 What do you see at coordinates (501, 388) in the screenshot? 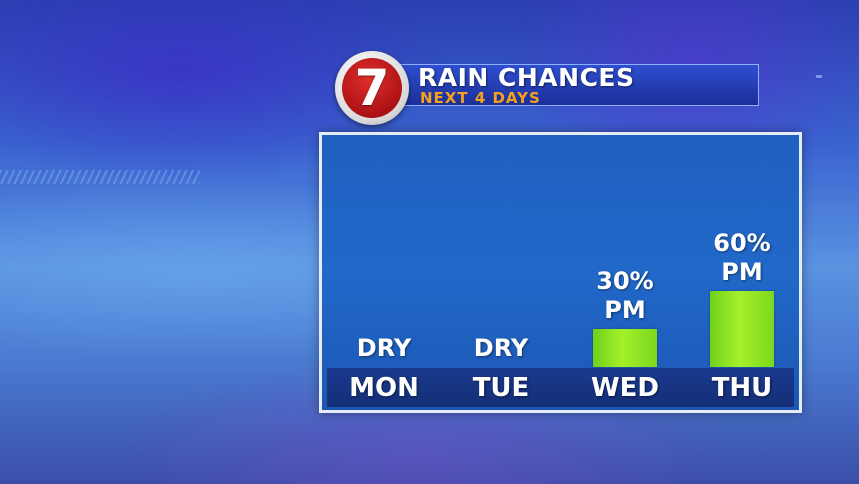
I see `day-label-tue: TUE` at bounding box center [501, 388].